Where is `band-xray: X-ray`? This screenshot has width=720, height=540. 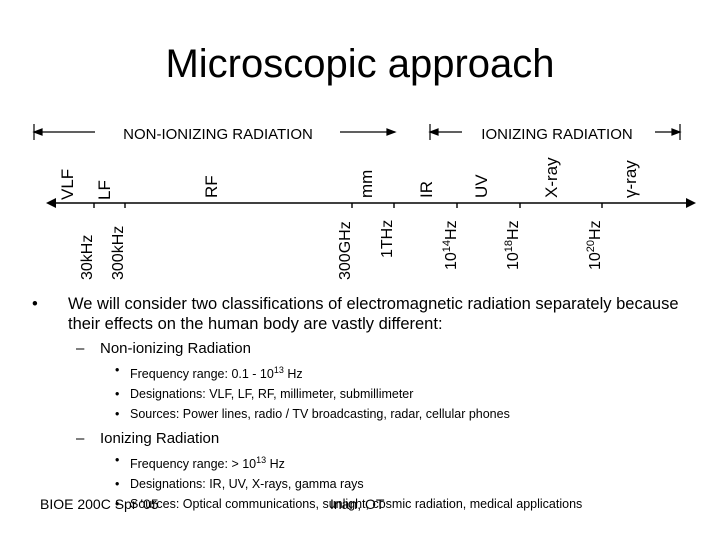 band-xray: X-ray is located at coordinates (551, 177).